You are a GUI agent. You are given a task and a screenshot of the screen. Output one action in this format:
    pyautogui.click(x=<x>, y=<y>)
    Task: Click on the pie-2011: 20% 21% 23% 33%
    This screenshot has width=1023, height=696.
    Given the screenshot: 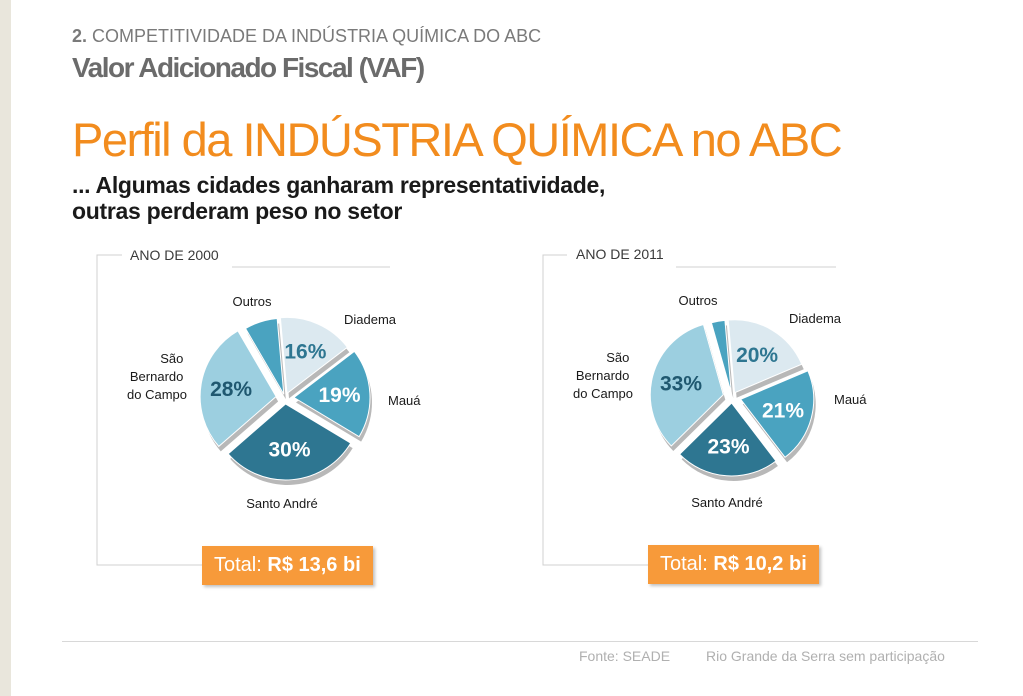 What is the action you would take?
    pyautogui.click(x=732, y=400)
    